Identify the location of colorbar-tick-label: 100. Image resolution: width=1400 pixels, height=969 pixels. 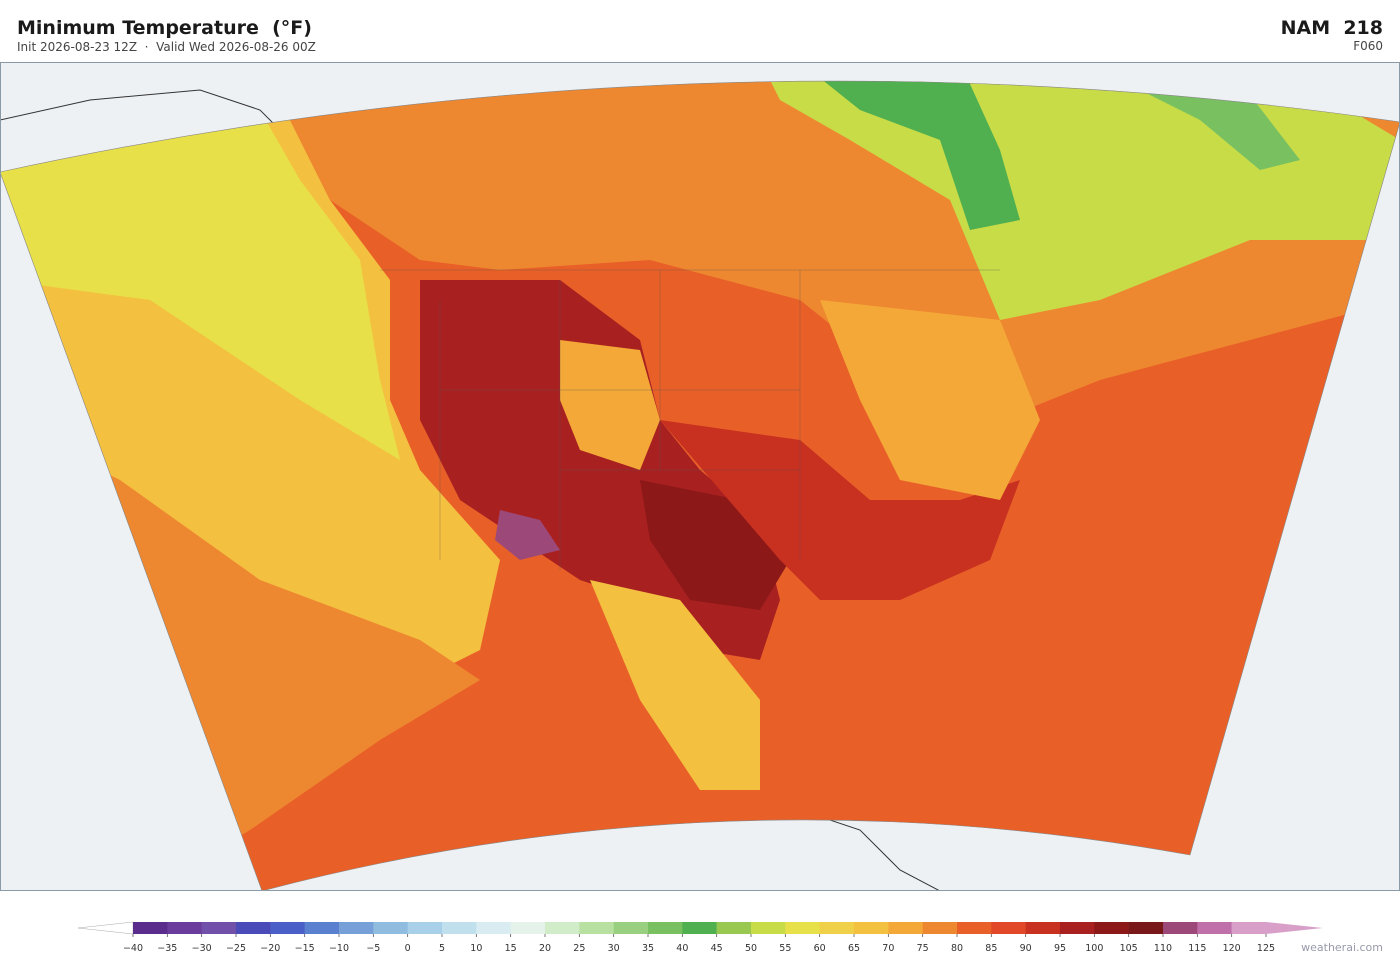
(1094, 948).